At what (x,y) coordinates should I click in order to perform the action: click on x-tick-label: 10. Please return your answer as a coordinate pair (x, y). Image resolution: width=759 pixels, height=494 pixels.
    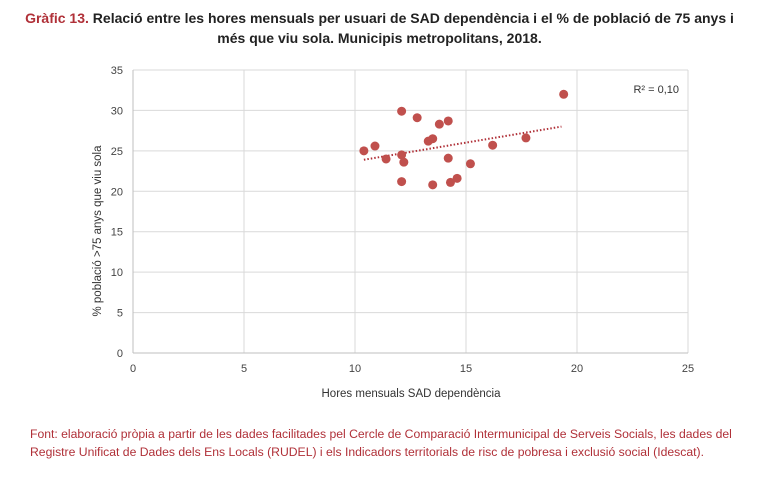
    Looking at the image, I should click on (355, 369).